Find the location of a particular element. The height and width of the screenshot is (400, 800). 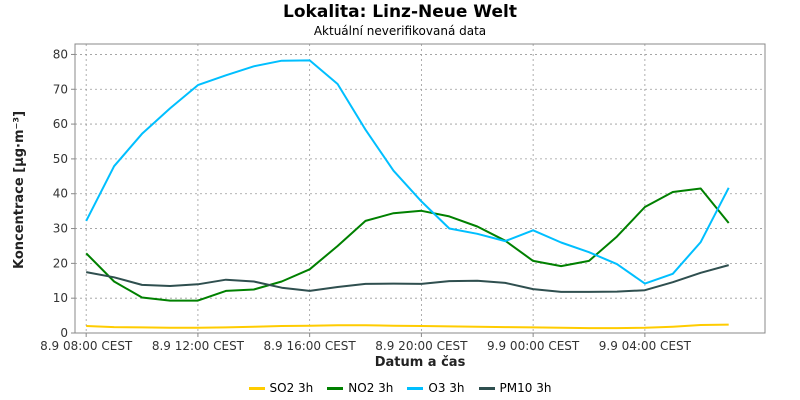

y-tick-label: 10 is located at coordinates (60, 298).